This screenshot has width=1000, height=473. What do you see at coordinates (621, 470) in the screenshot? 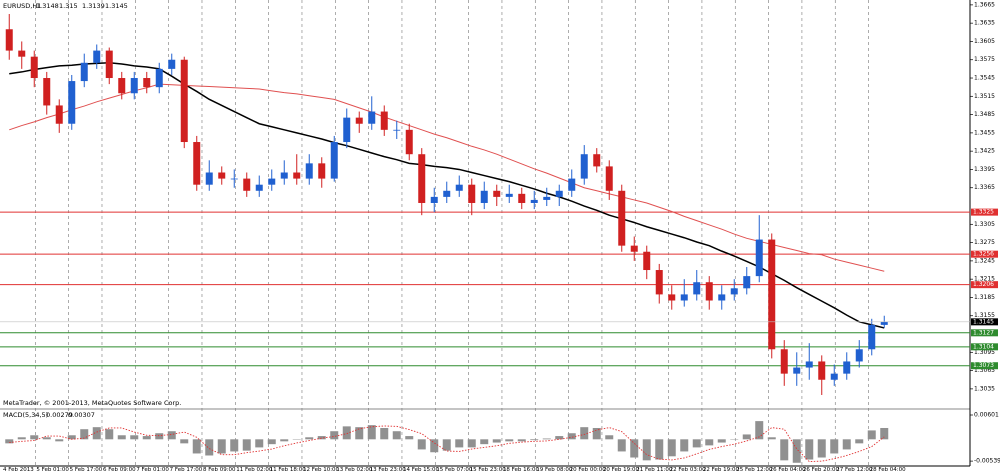
I see `time-label: 20 Feb 19:00` at bounding box center [621, 470].